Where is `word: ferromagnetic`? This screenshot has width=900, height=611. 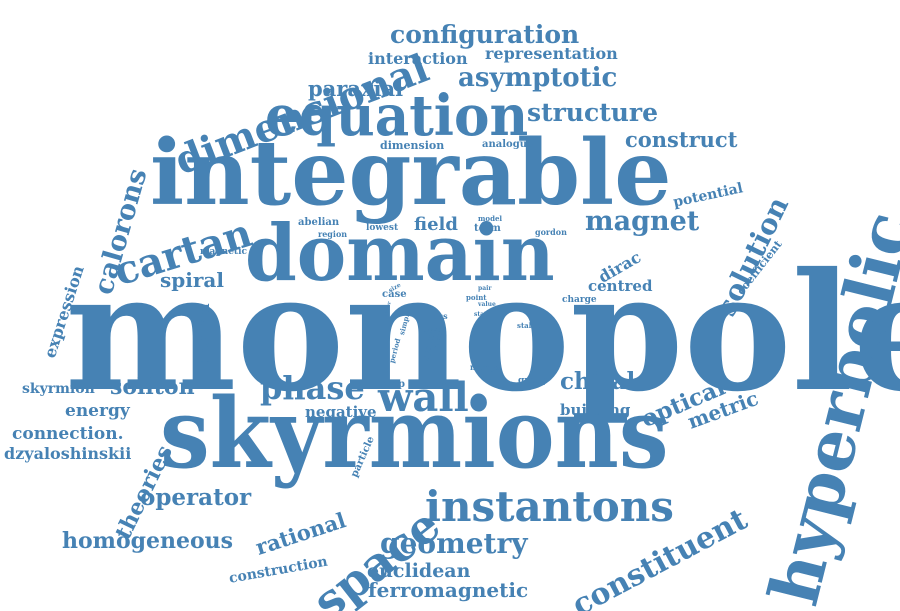 word: ferromagnetic is located at coordinates (448, 590).